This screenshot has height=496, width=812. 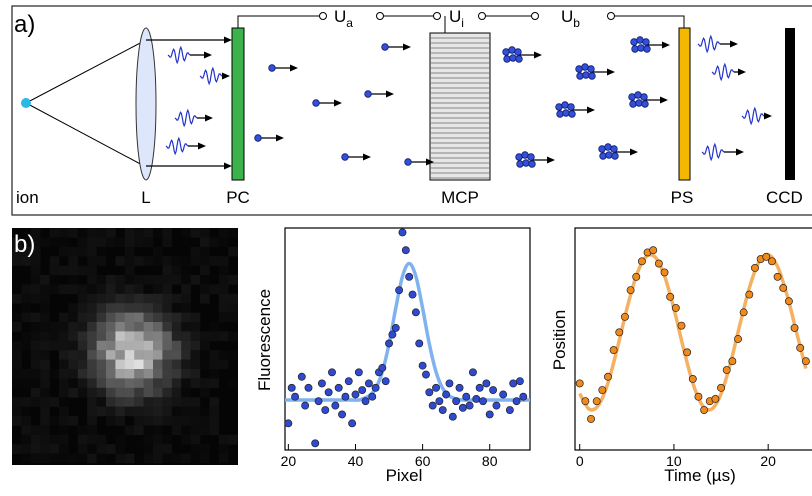 I want to click on fit-curve, so click(x=407, y=331).